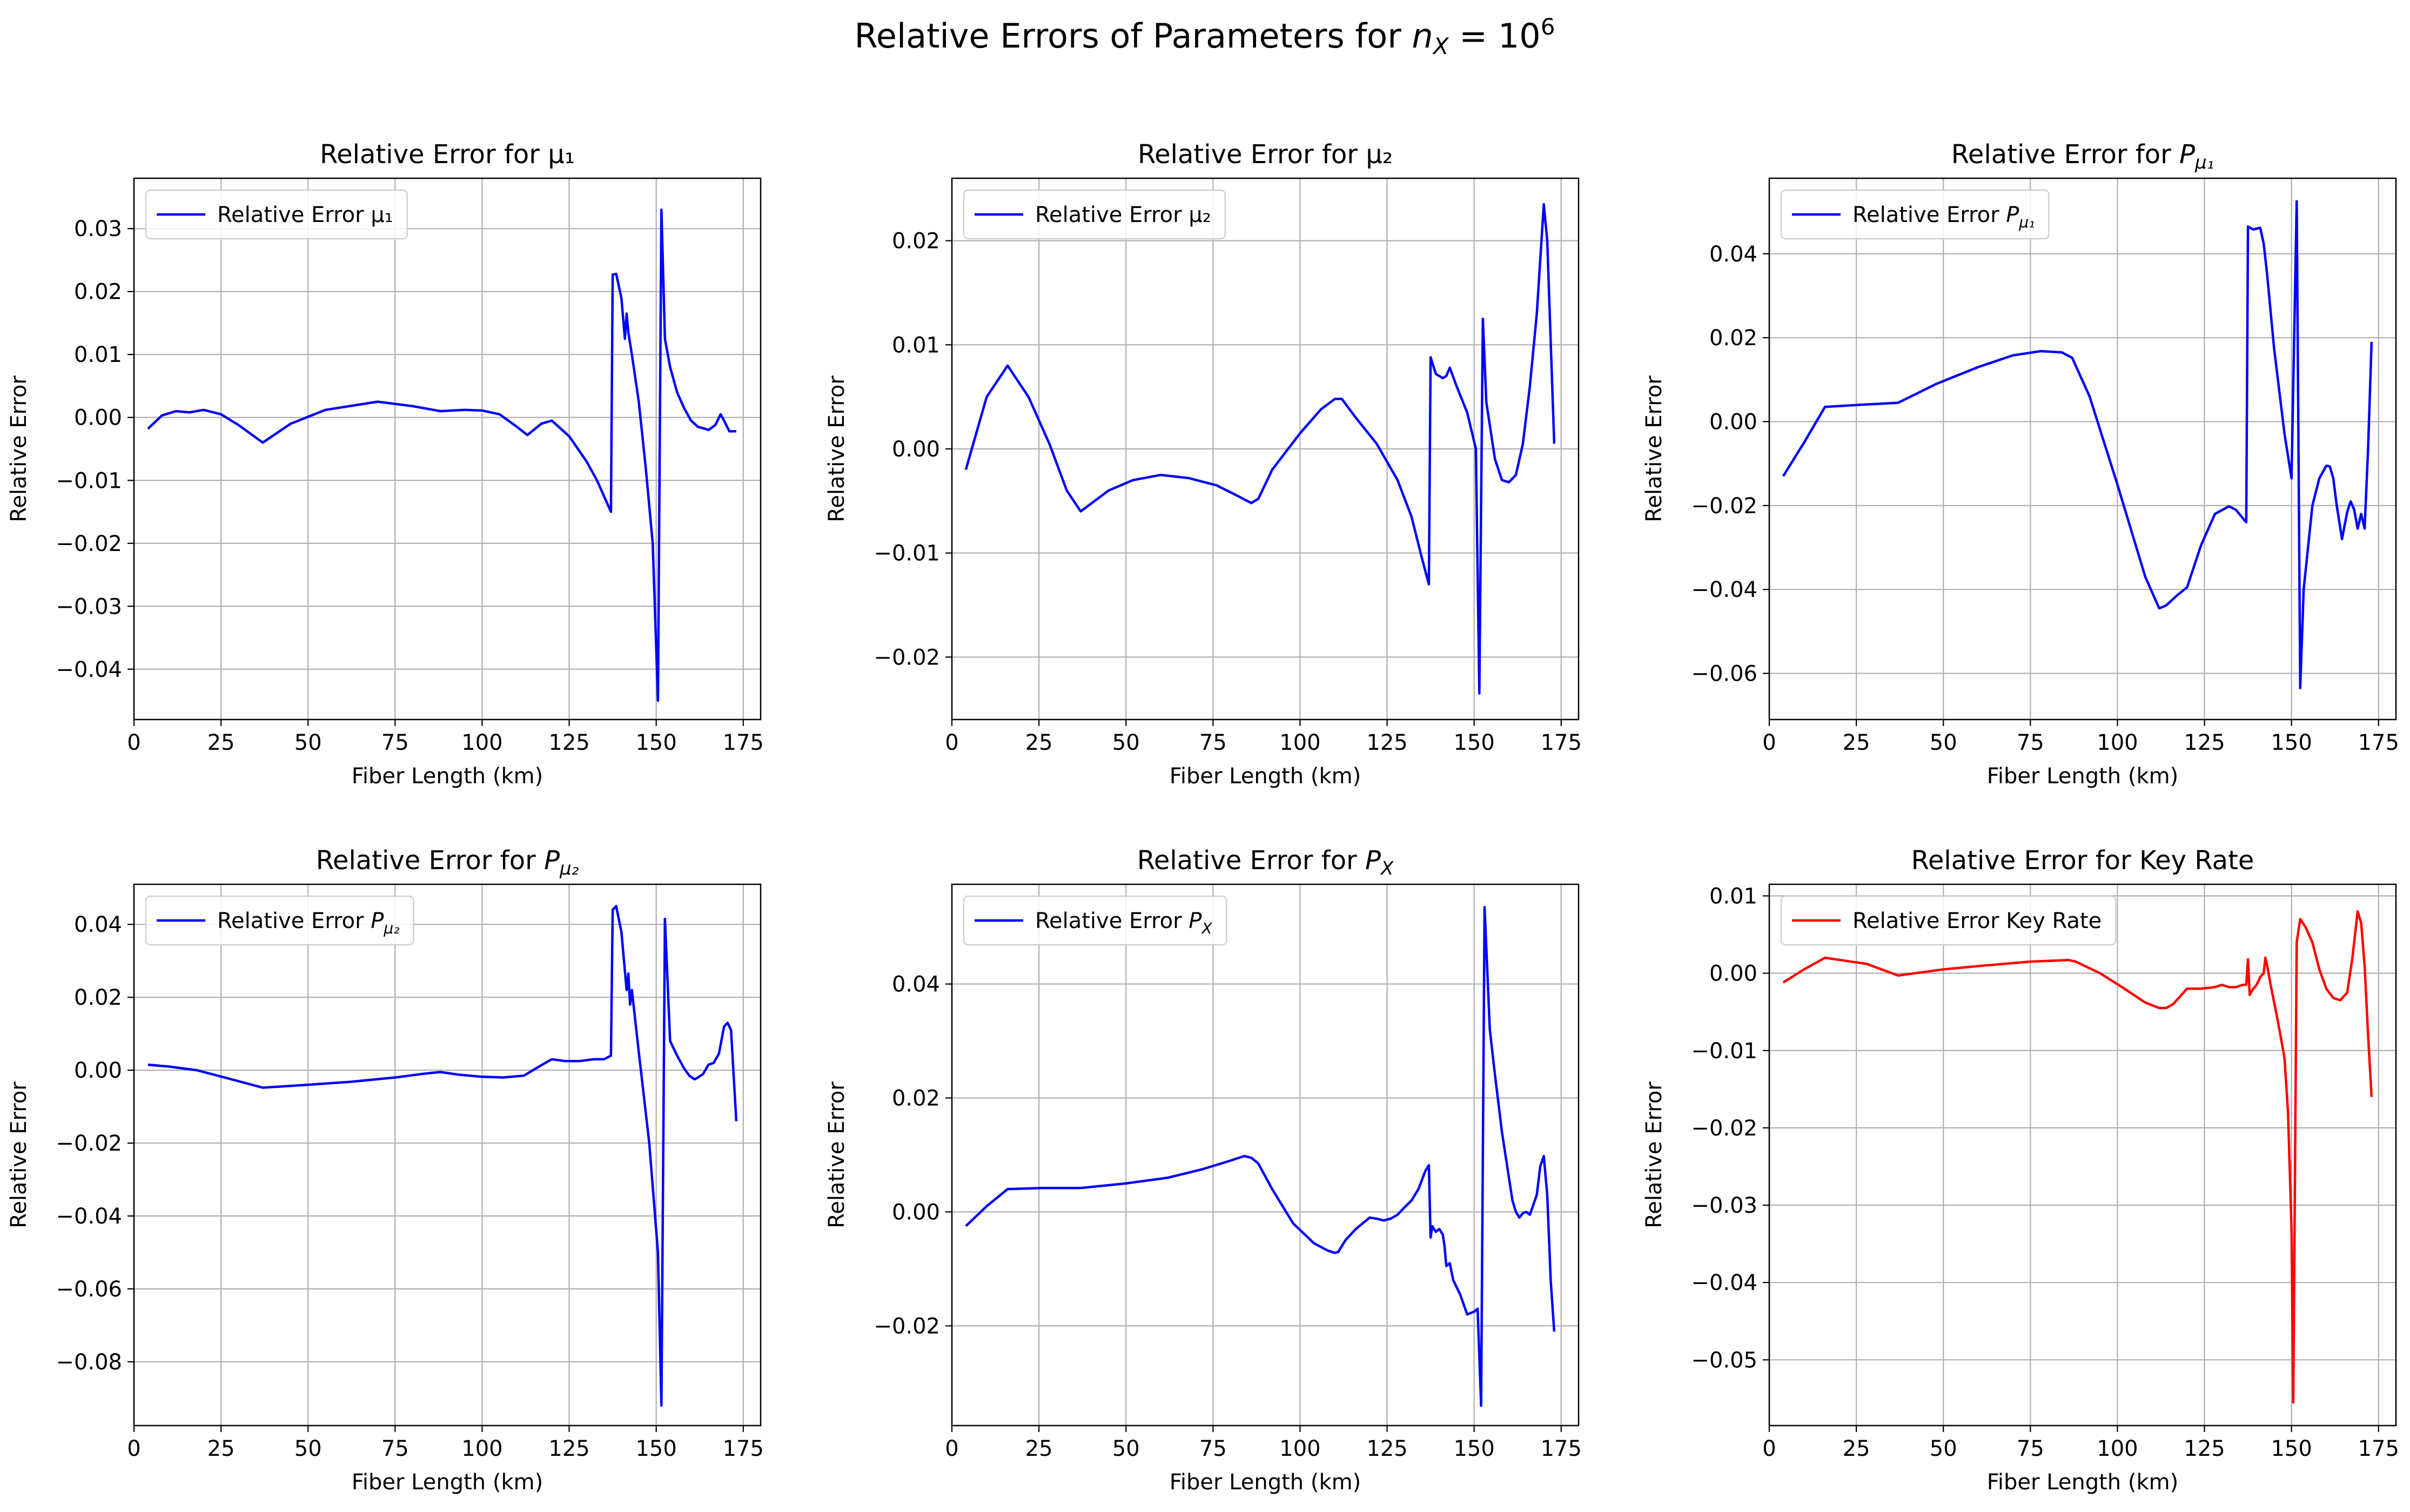  What do you see at coordinates (1977, 921) in the screenshot?
I see `legend-label: Relative Error Key Rate` at bounding box center [1977, 921].